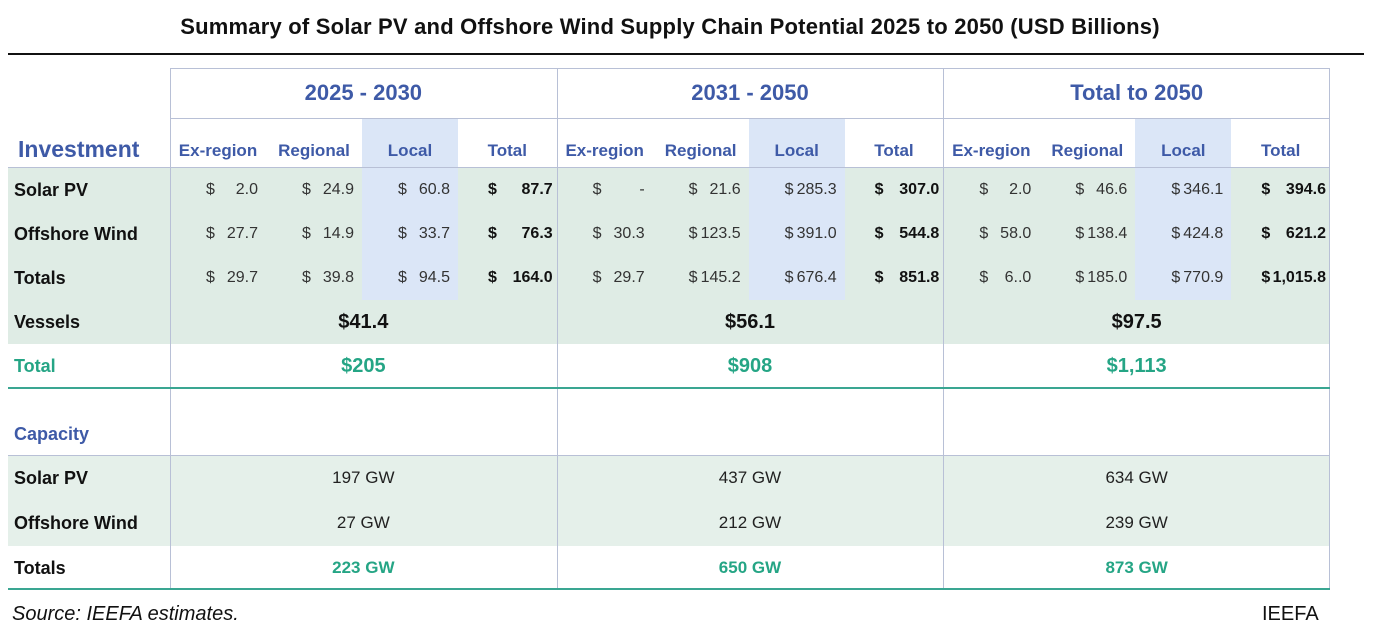  What do you see at coordinates (816, 233) in the screenshot?
I see `cell-value: 391.0` at bounding box center [816, 233].